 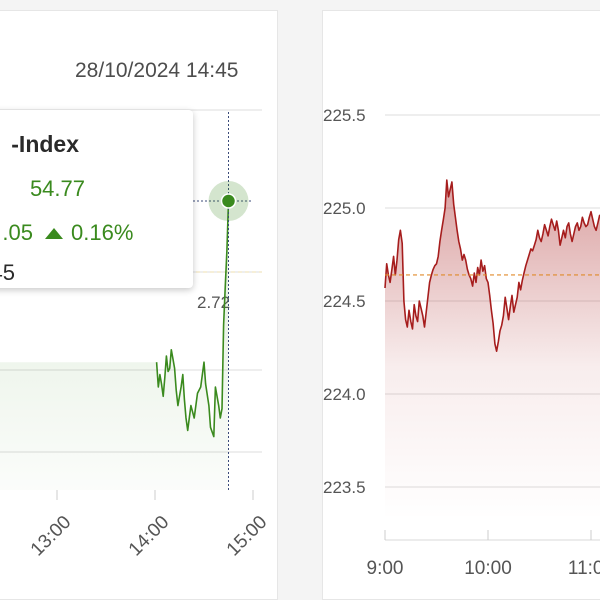 What do you see at coordinates (385, 568) in the screenshot?
I see `x-axis-tick-label: 9:00` at bounding box center [385, 568].